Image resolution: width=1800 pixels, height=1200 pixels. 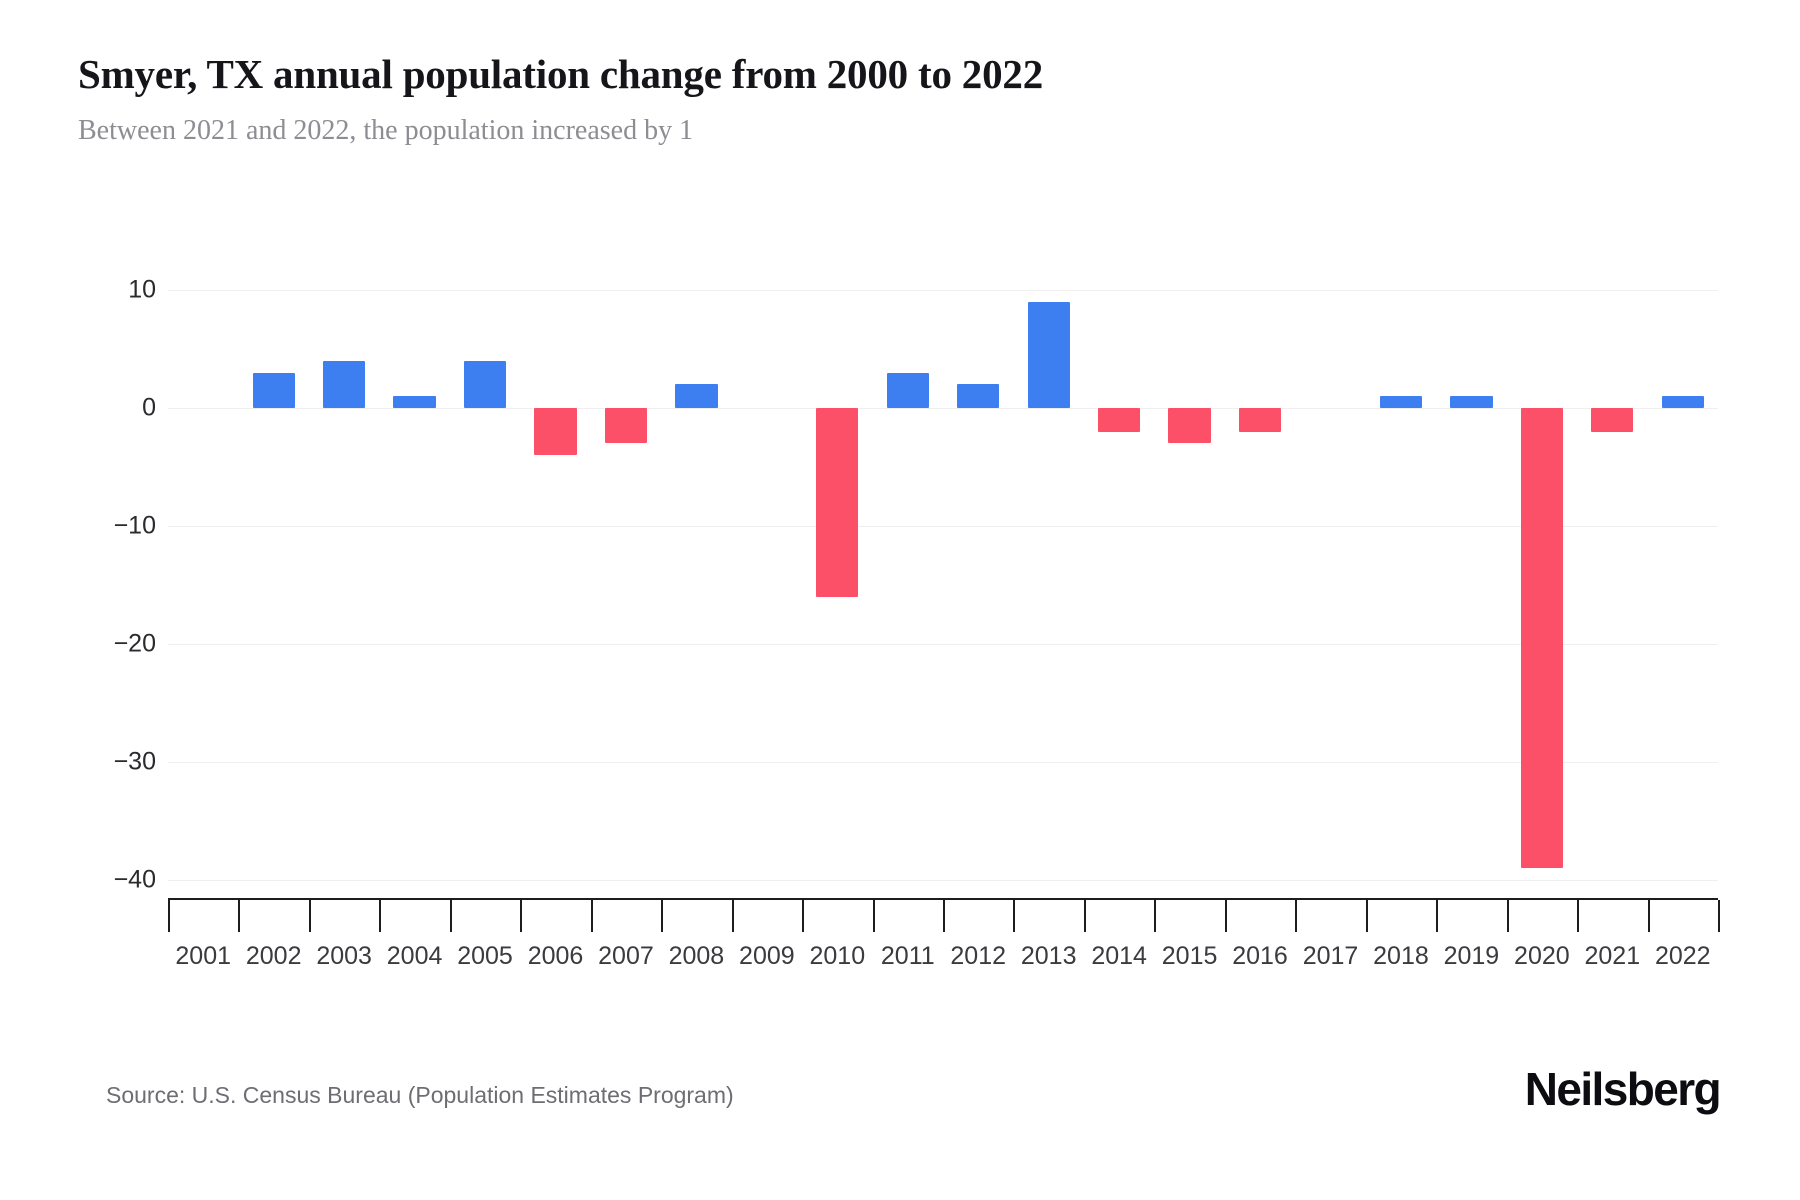 I want to click on x-axis-tick-label: 2002, so click(x=273, y=956).